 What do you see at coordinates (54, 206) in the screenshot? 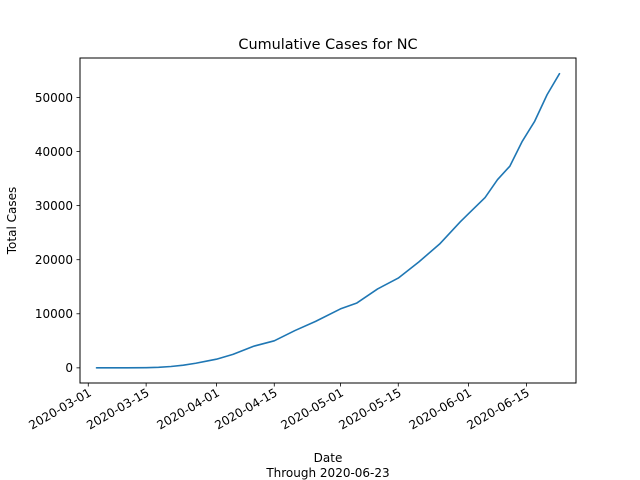
I see `y-tick-label: 30000` at bounding box center [54, 206].